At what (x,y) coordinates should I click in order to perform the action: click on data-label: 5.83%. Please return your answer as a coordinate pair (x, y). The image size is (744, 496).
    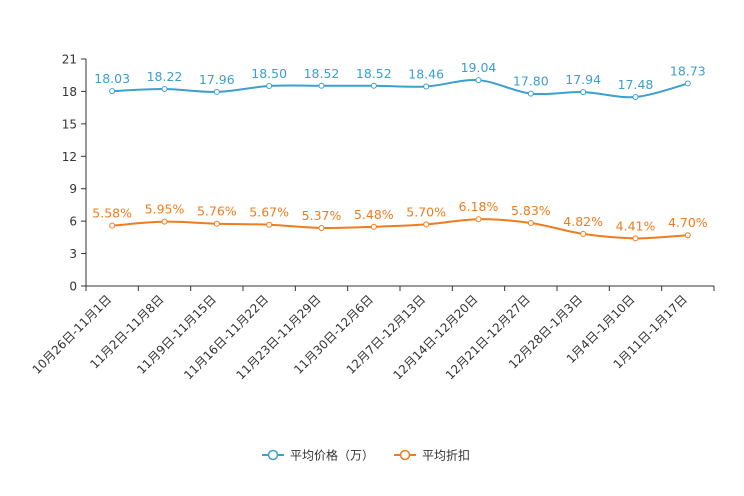
    Looking at the image, I should click on (531, 210).